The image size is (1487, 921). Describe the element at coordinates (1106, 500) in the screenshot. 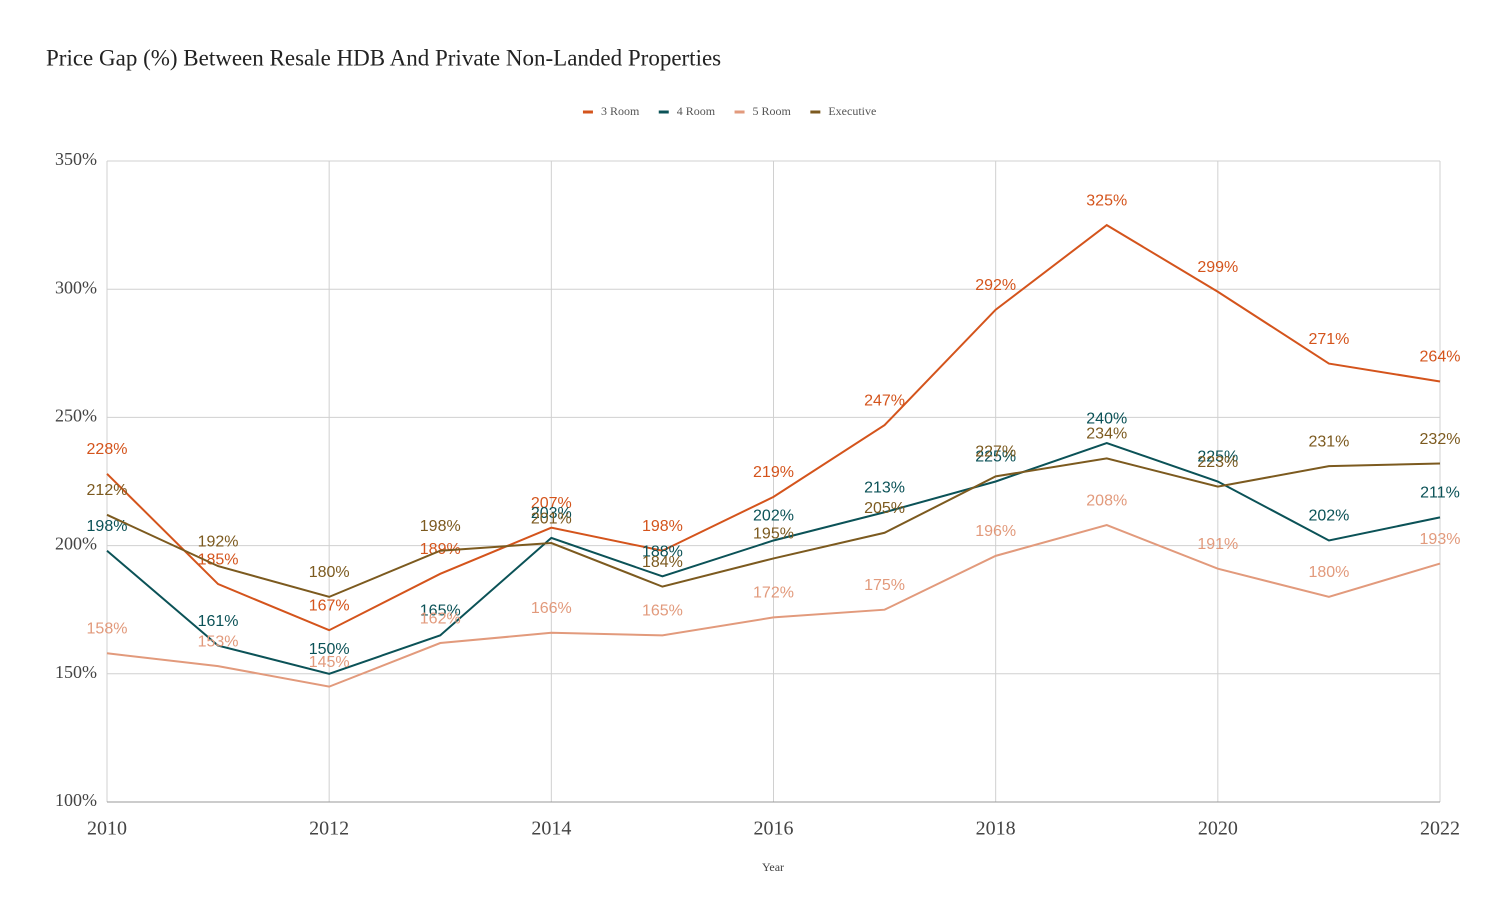

I see `data-label: 208%` at that location.